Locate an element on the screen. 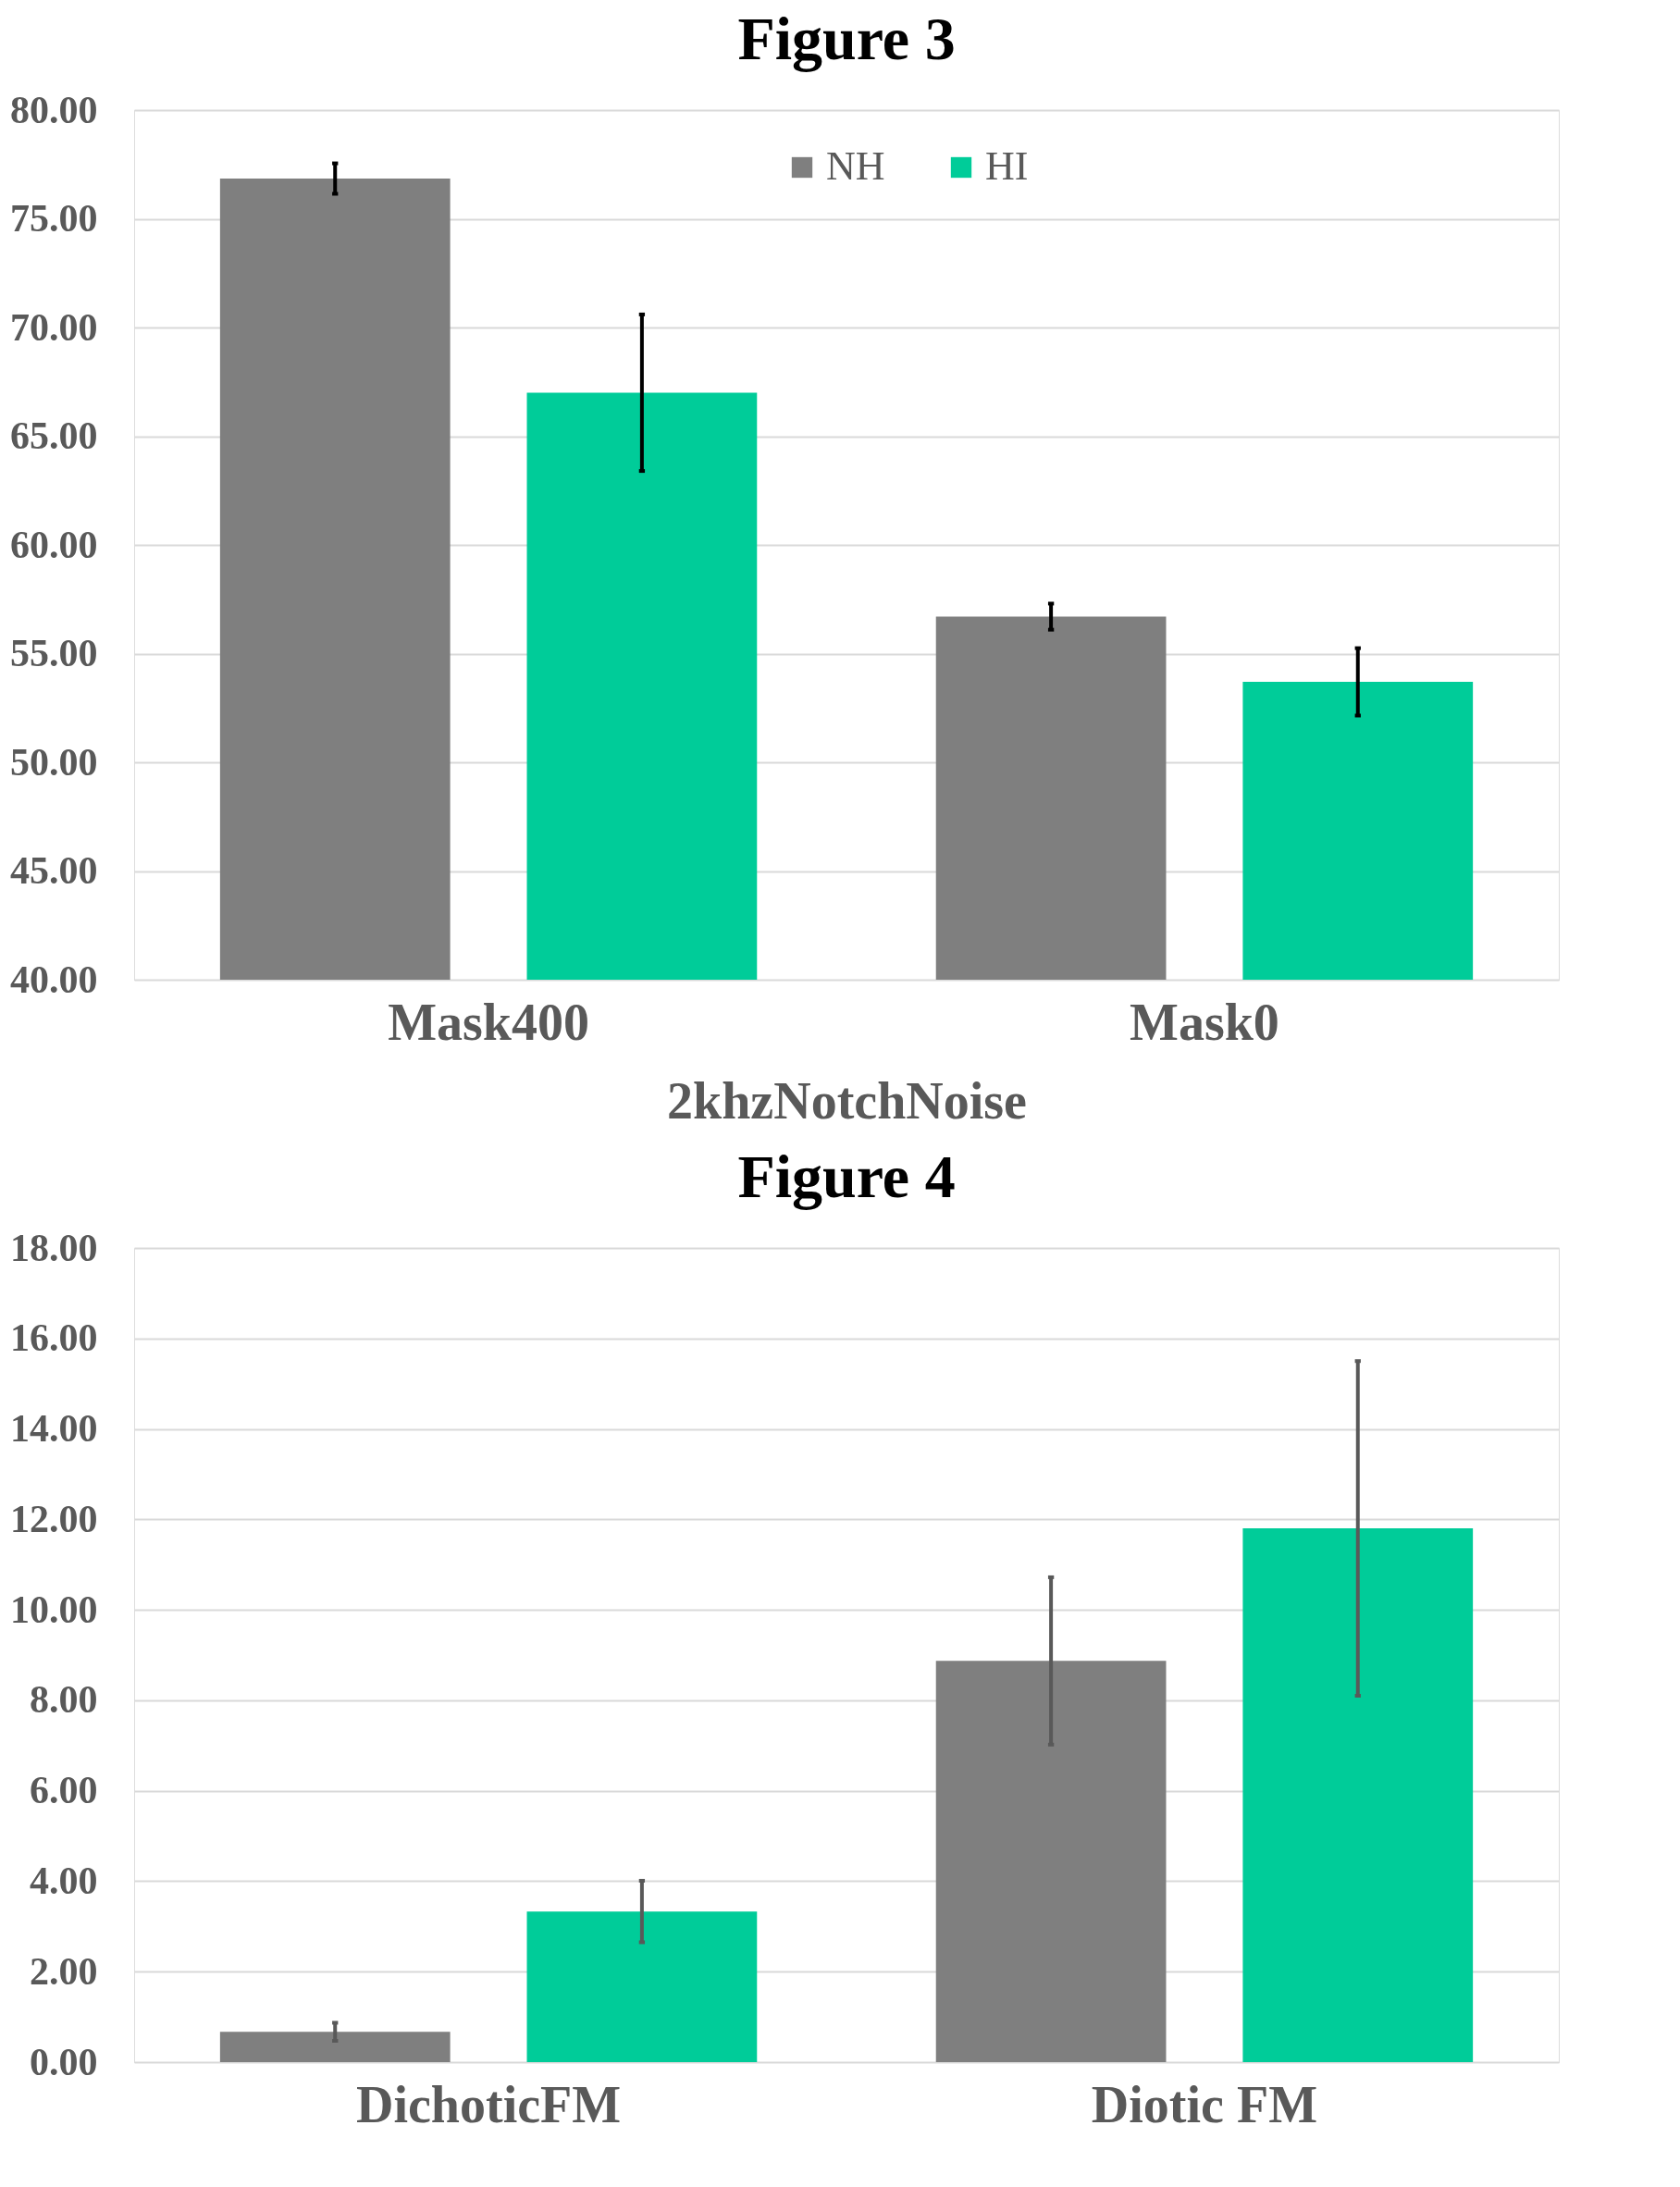  y-tick-label: 50.00 is located at coordinates (54, 762).